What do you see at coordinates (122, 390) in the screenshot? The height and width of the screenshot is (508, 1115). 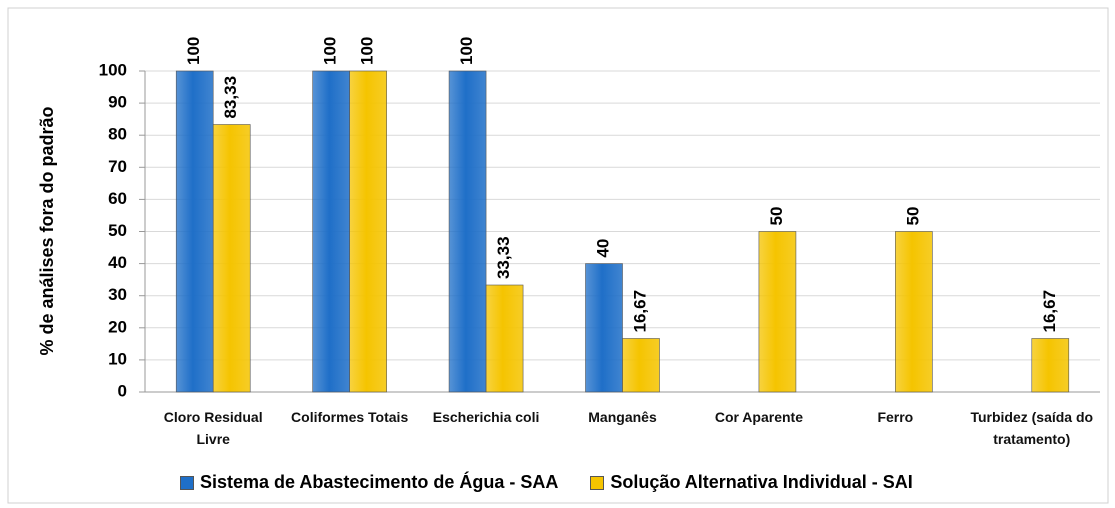 I see `y-tick-label: 0` at bounding box center [122, 390].